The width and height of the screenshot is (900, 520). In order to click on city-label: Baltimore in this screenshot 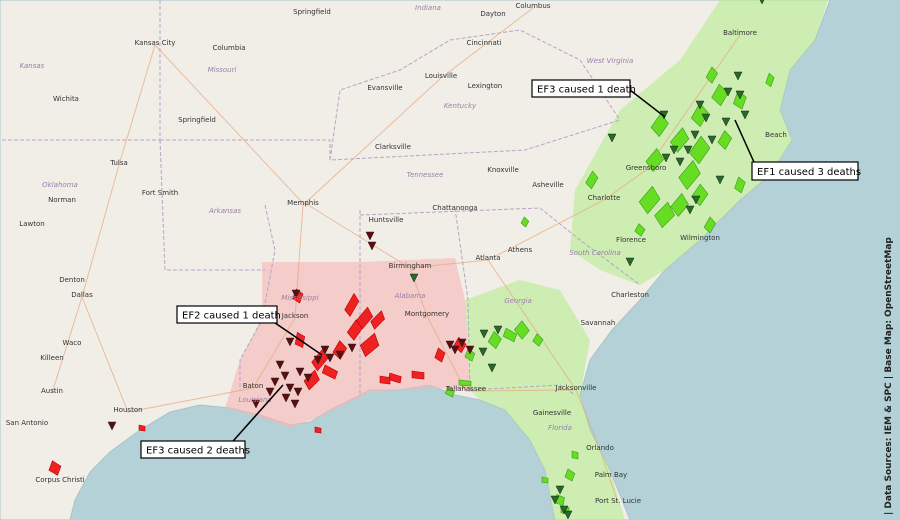, I will do `click(740, 33)`.